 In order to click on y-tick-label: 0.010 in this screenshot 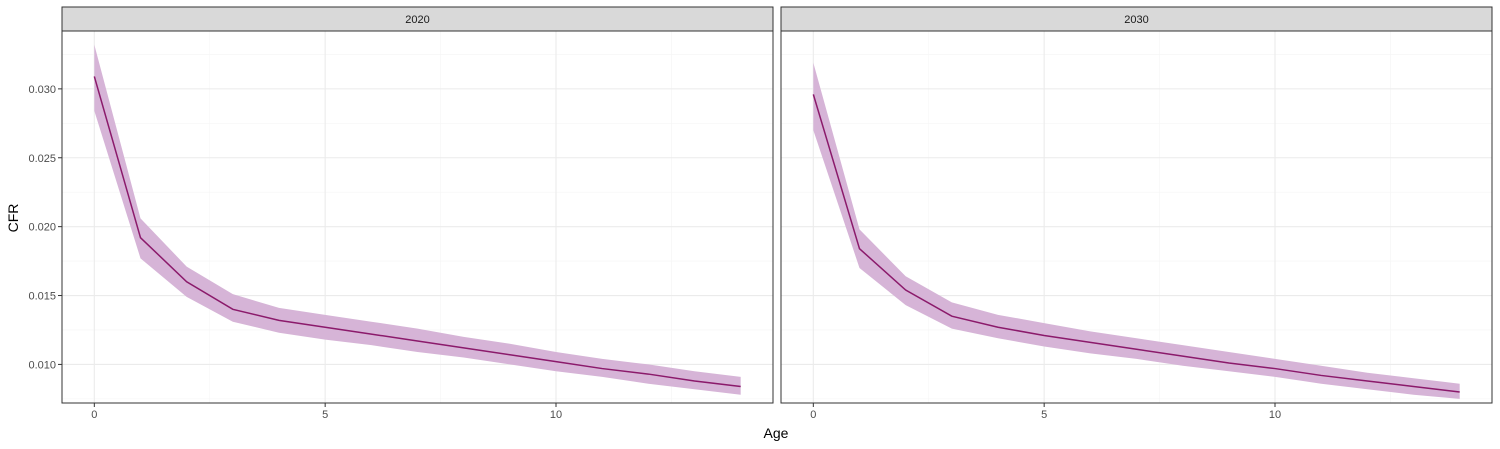, I will do `click(42, 365)`.